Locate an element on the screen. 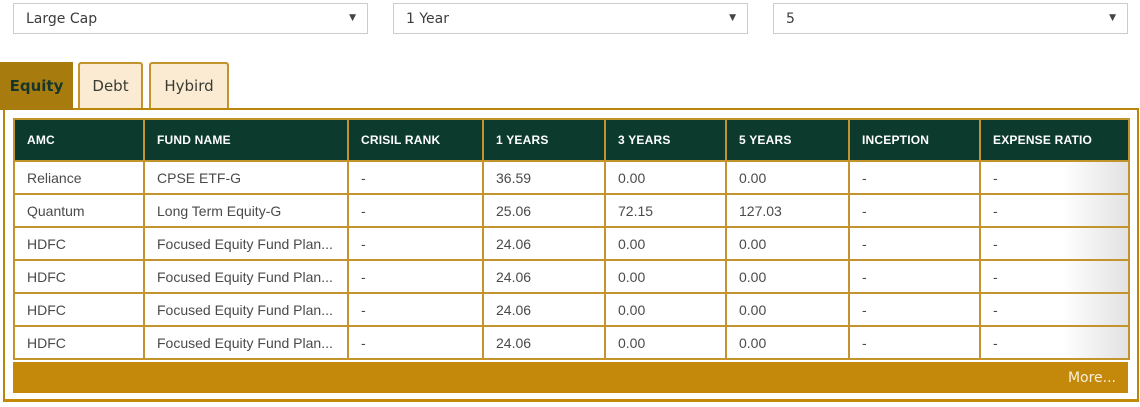  category-select-value: Large Cap is located at coordinates (62, 18).